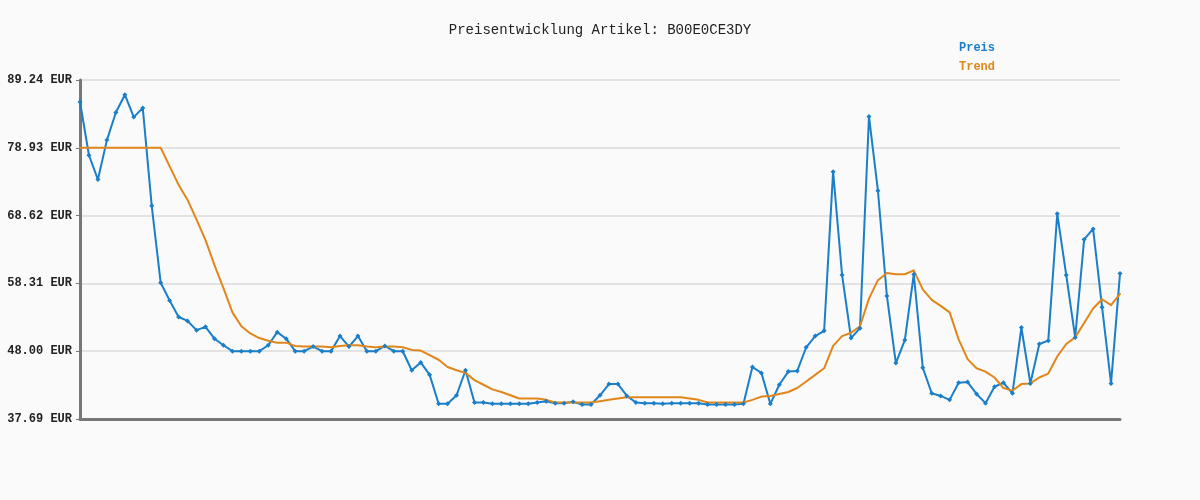 This screenshot has width=1200, height=500. I want to click on y-tick-label: 48.00 EUR, so click(40, 351).